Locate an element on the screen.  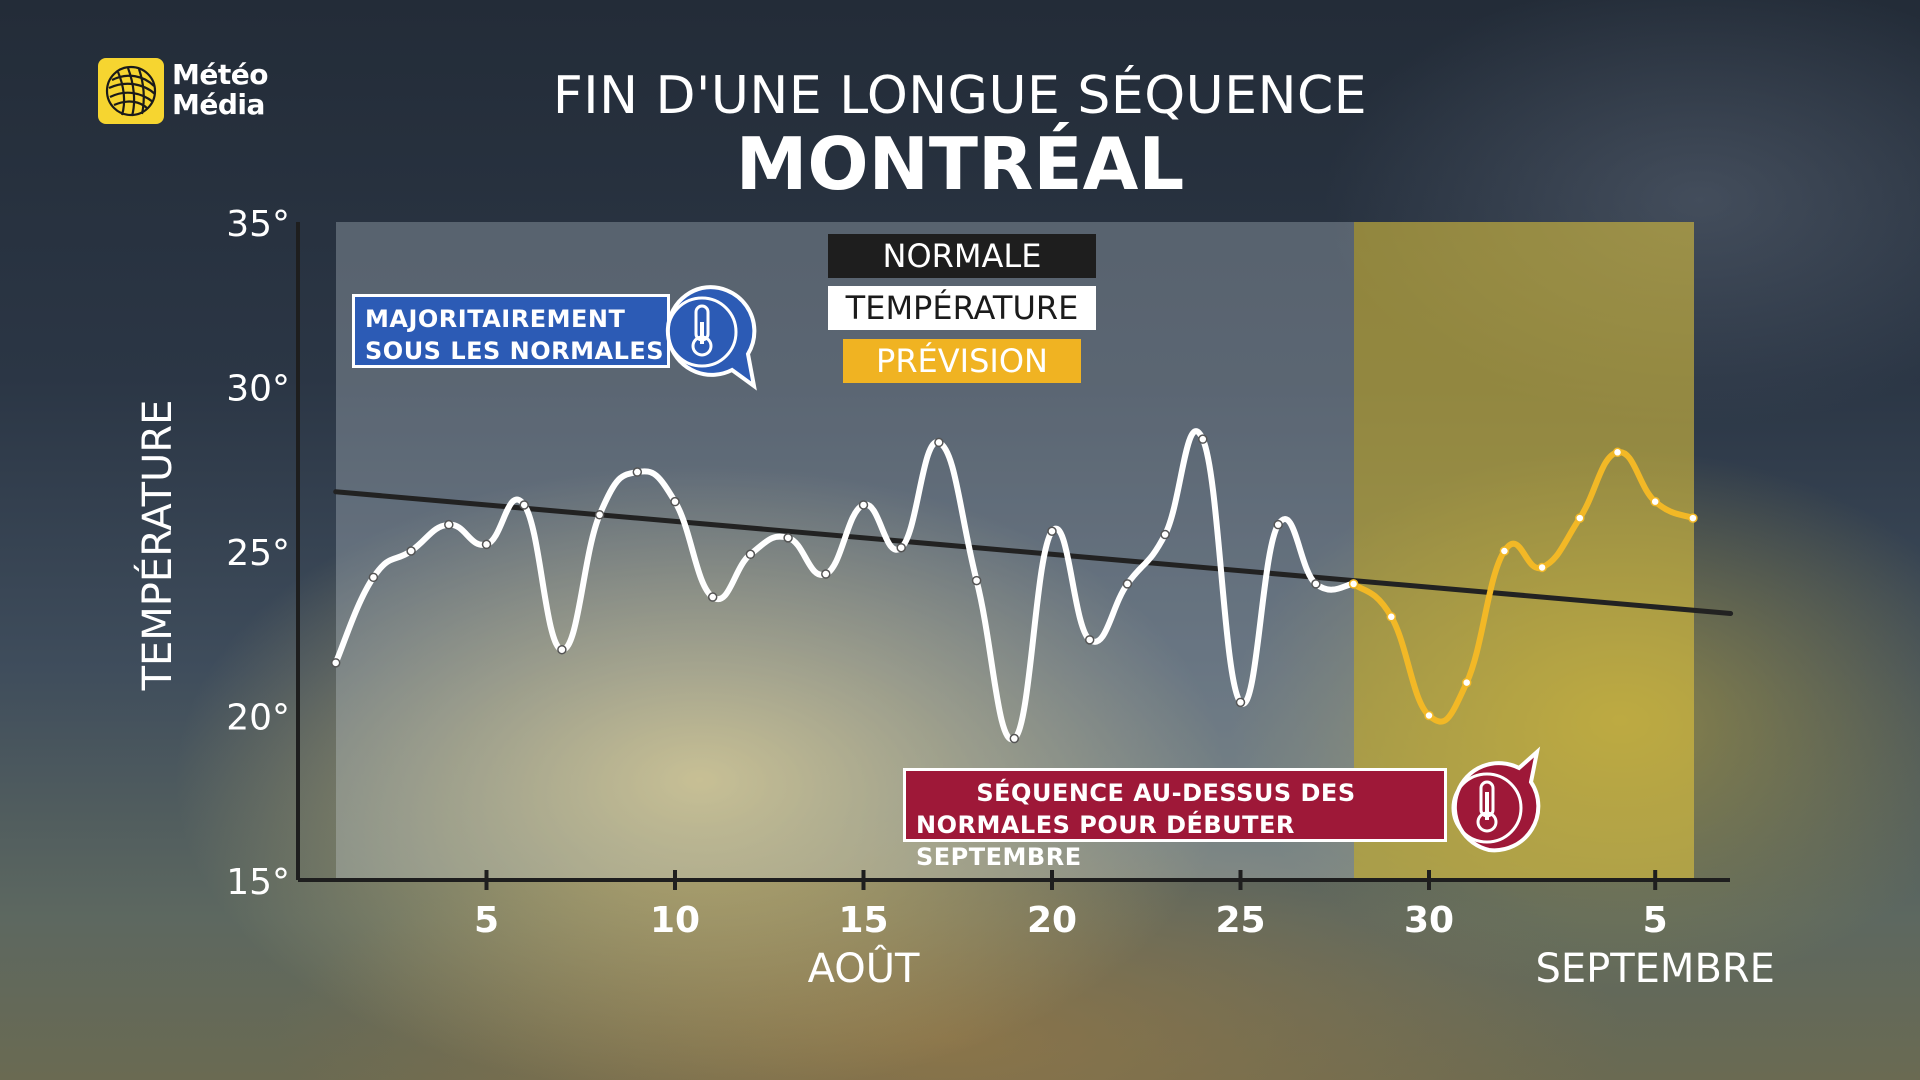
x-tick-label: 10 is located at coordinates (675, 920).